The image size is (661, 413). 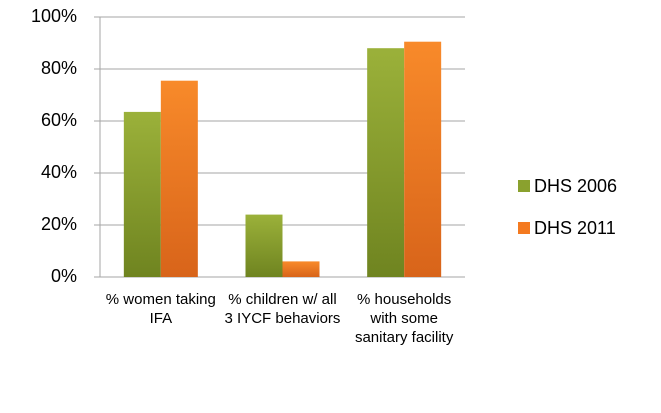 I want to click on y-tick-label: 60%, so click(x=59, y=120).